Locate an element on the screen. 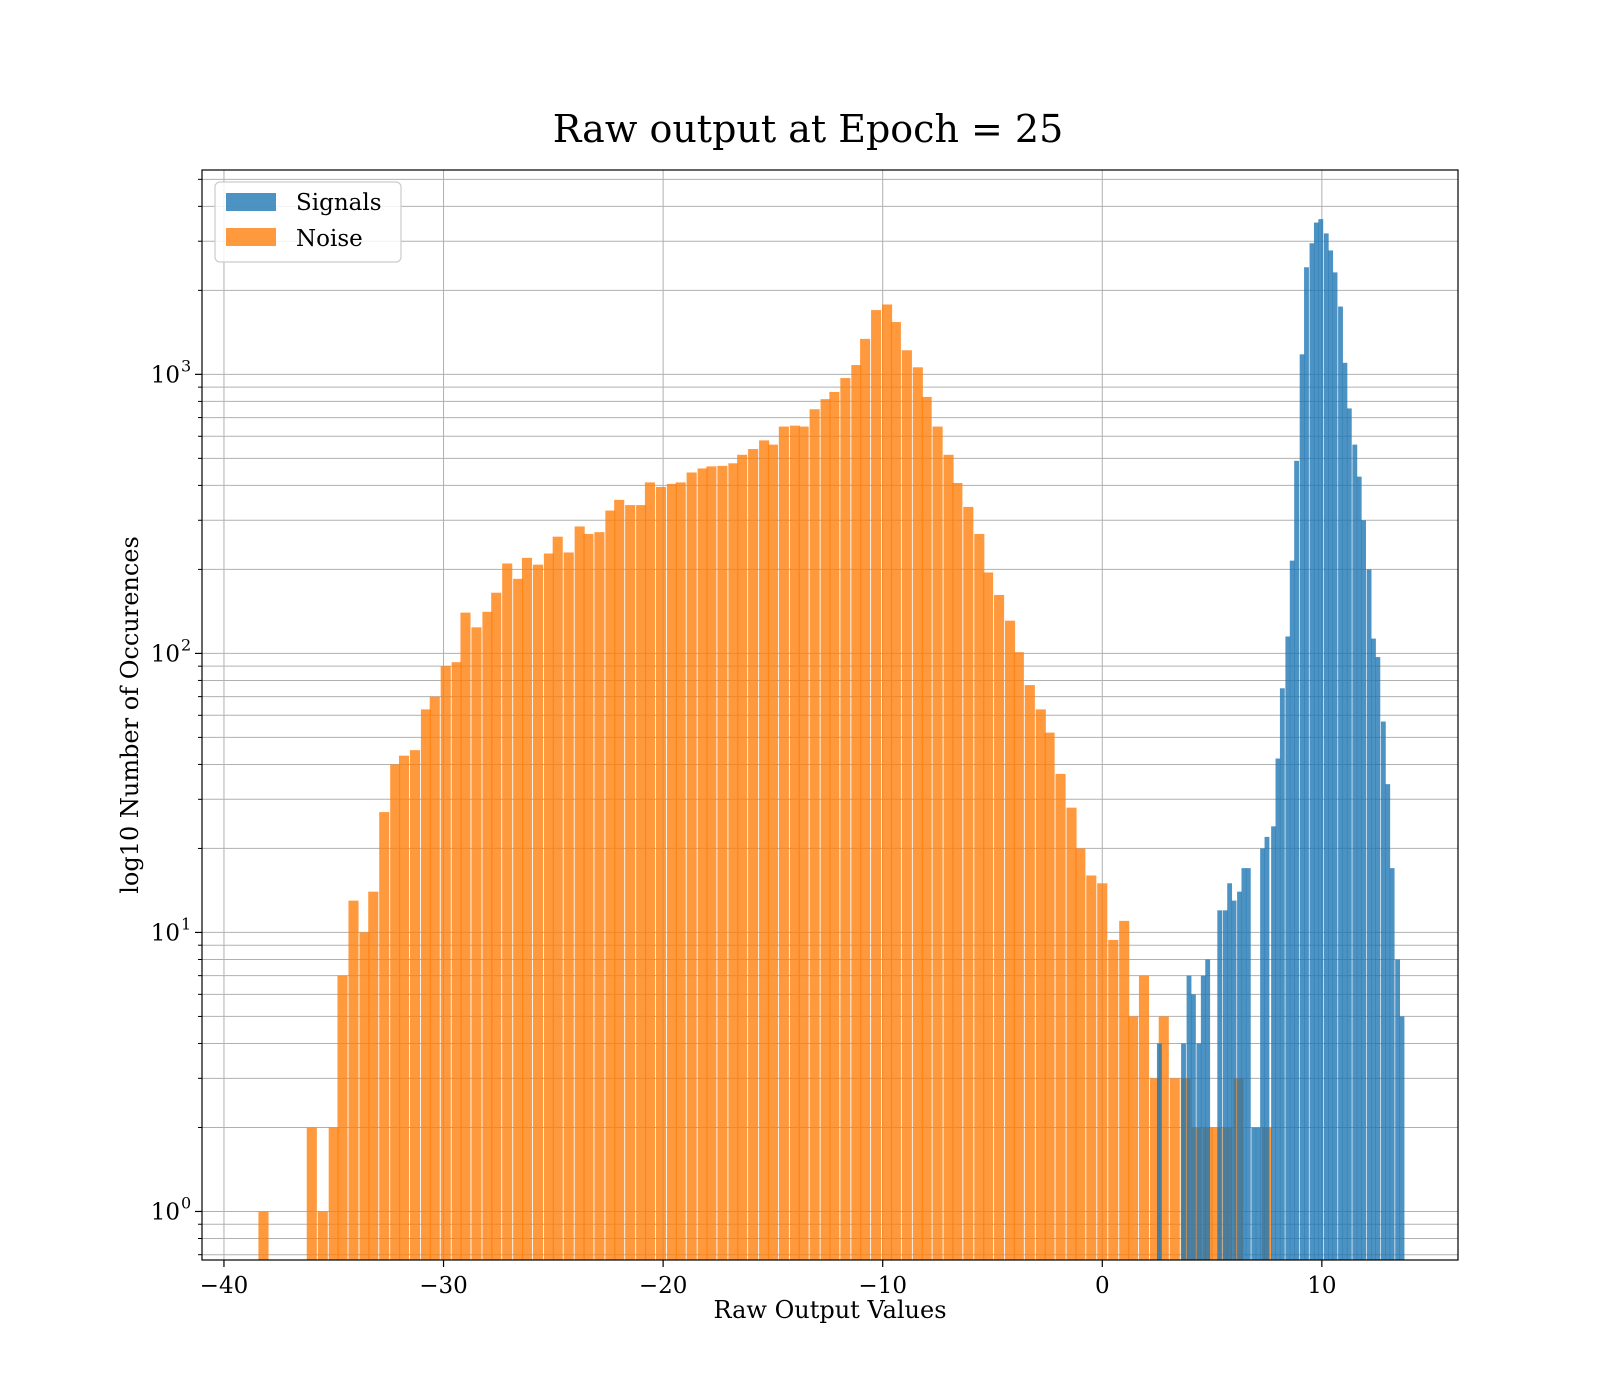 Image resolution: width=1600 pixels, height=1400 pixels. legend: Signals Noise is located at coordinates (308, 222).